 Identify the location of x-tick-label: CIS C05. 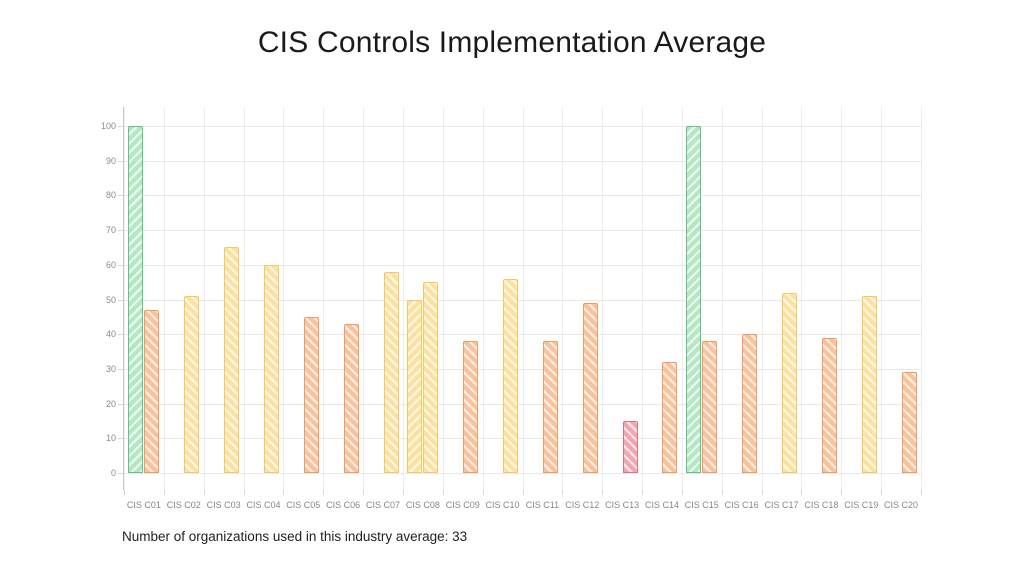
(303, 505).